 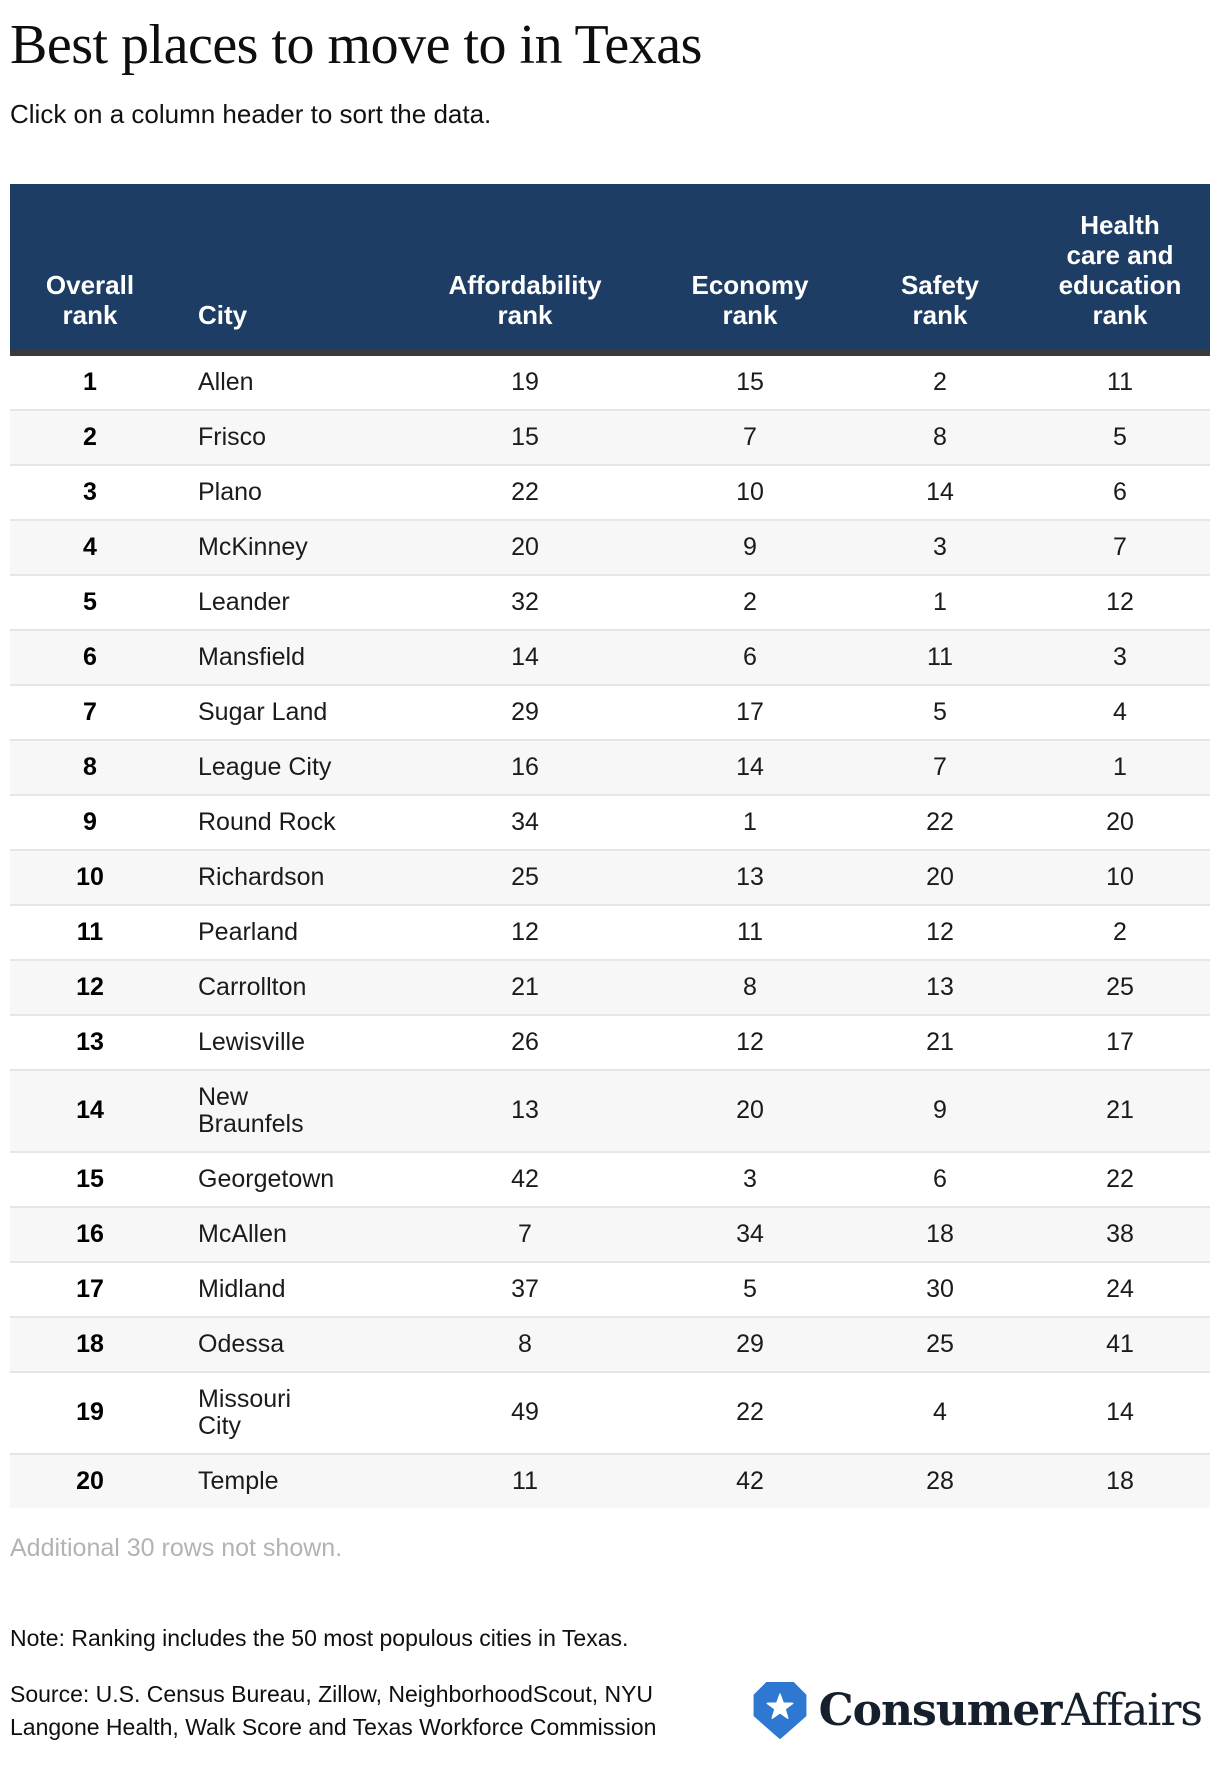 I want to click on economy-rank-cell: 5, so click(x=750, y=1288).